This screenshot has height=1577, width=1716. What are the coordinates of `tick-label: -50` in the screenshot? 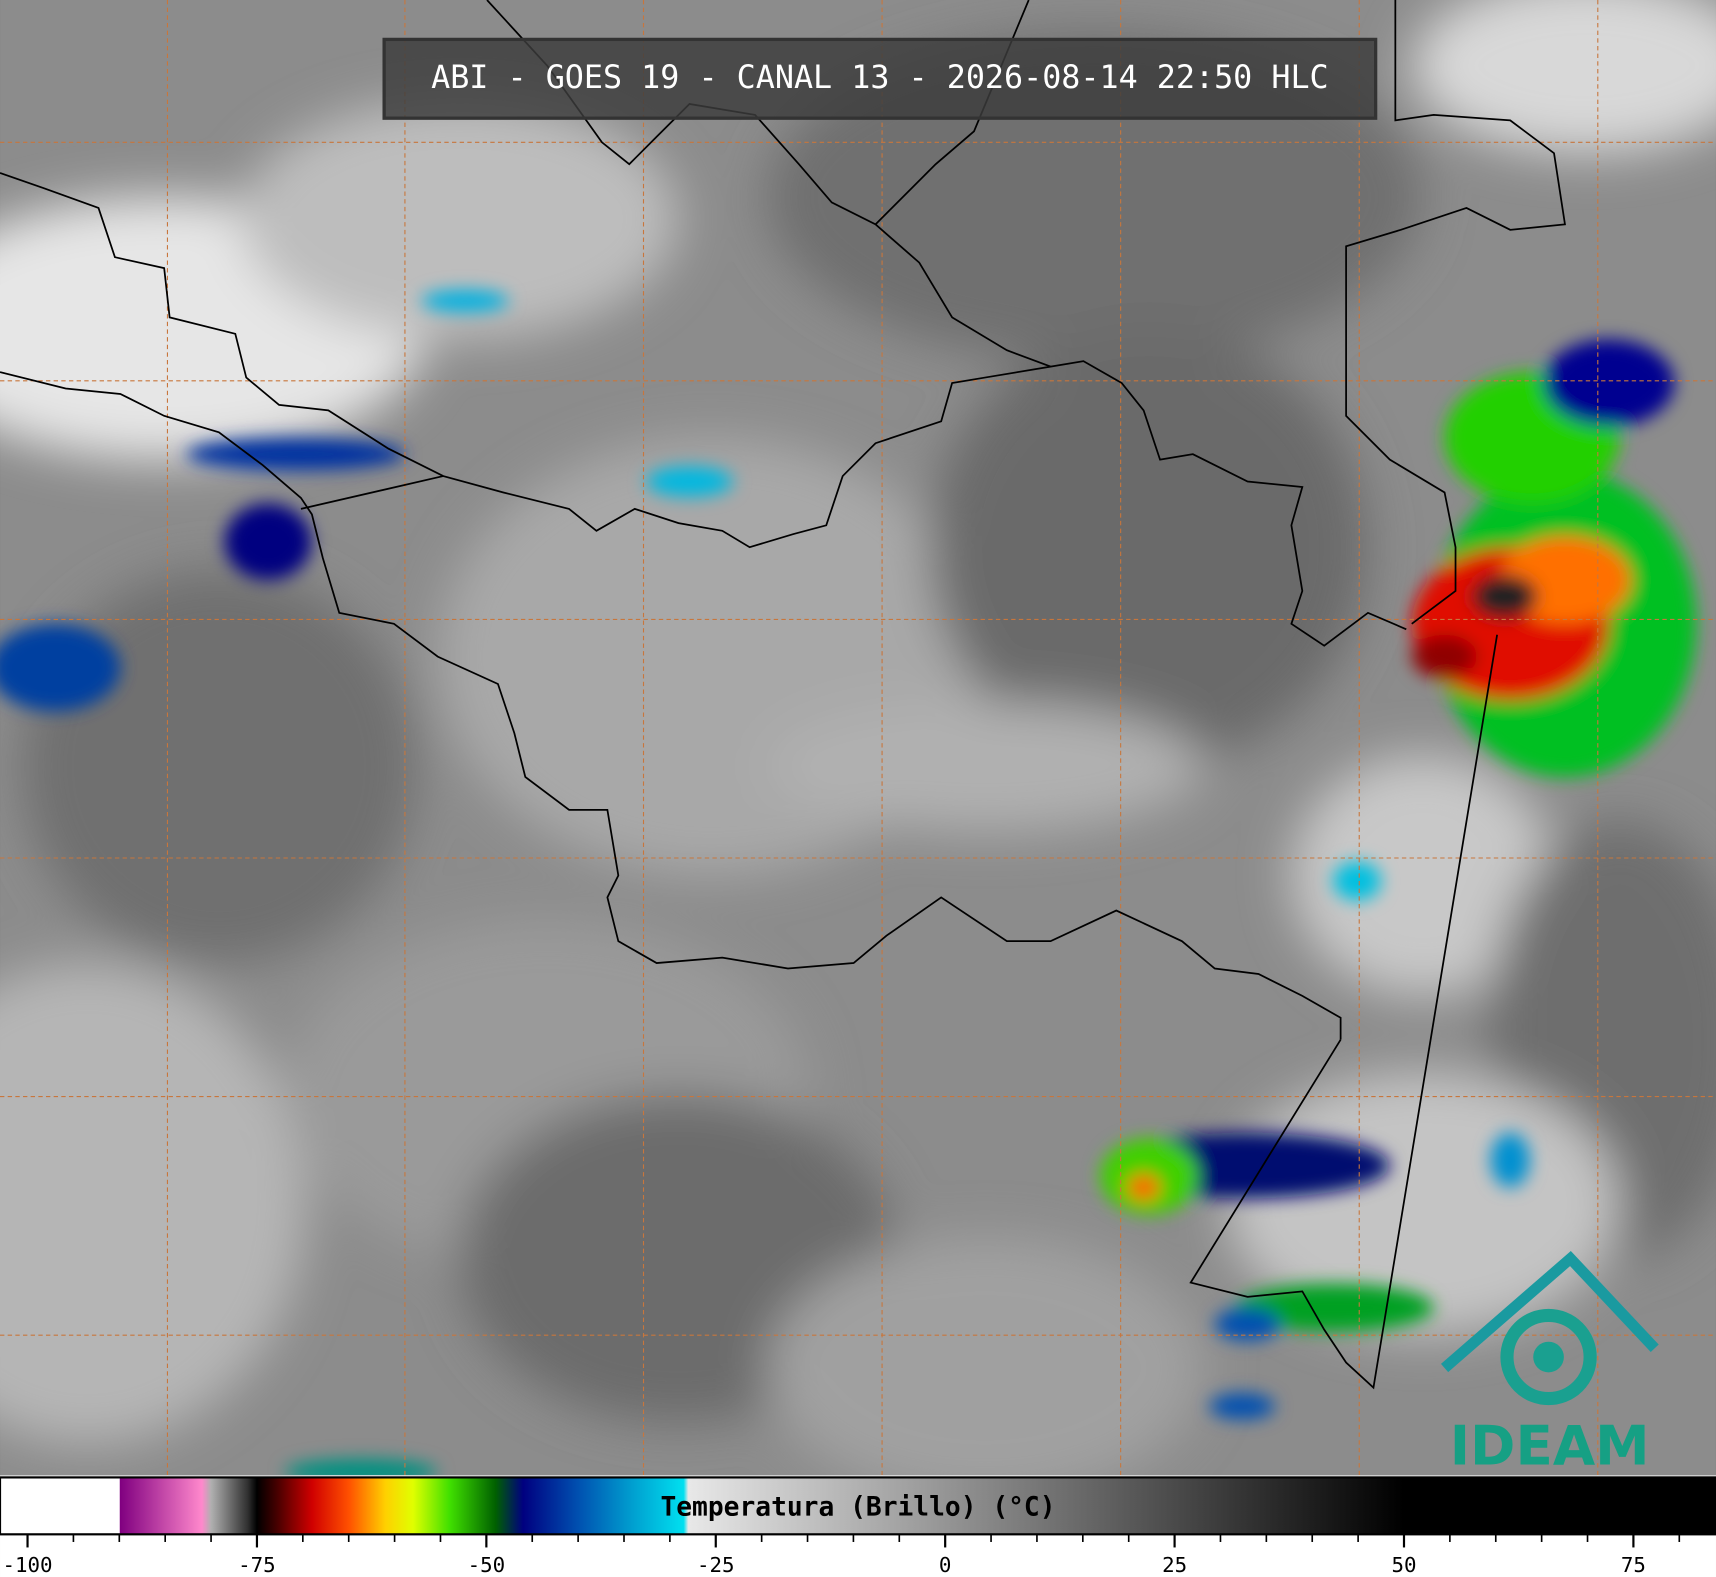 It's located at (487, 1565).